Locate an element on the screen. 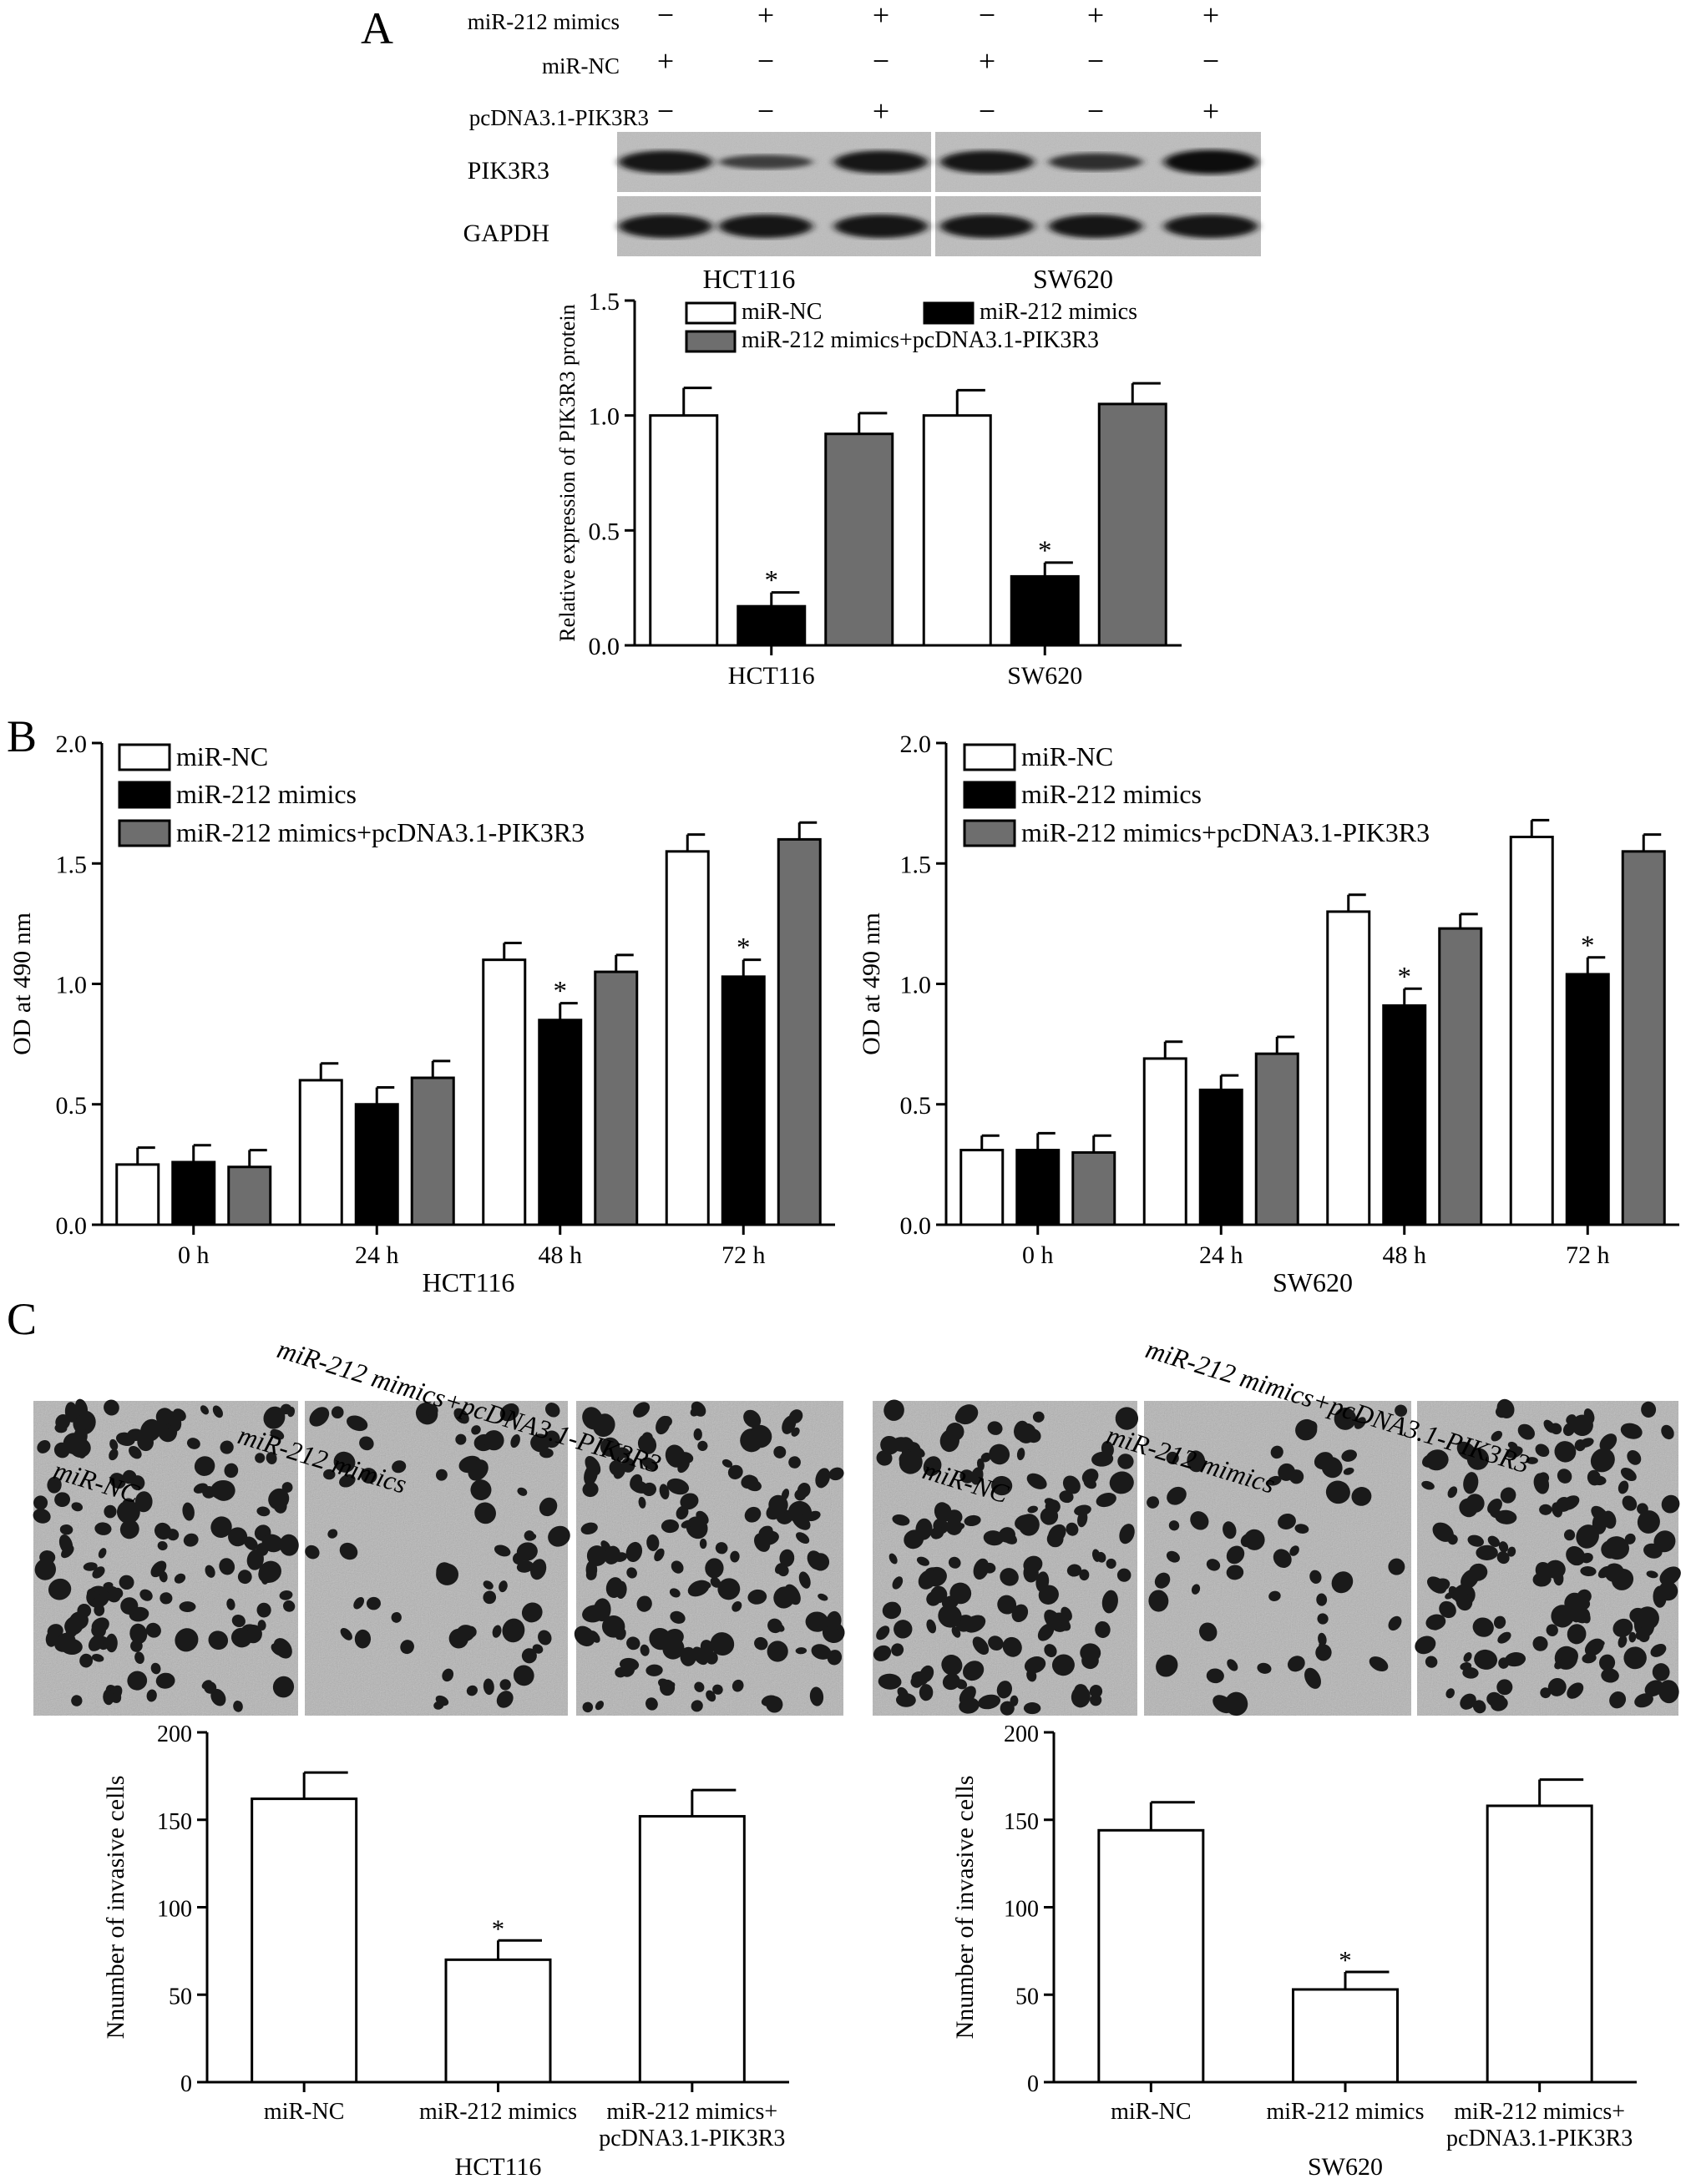 This screenshot has width=1696, height=2184. wb-row-label-nc: miR-NC is located at coordinates (581, 65).